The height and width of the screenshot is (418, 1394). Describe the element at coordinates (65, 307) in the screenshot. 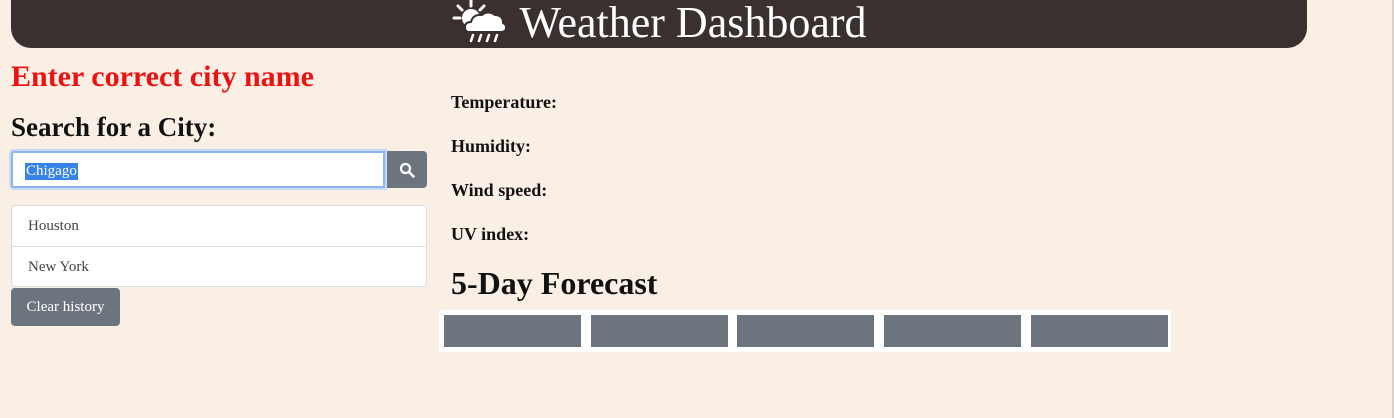

I see `clear-history-button: Clear history` at that location.